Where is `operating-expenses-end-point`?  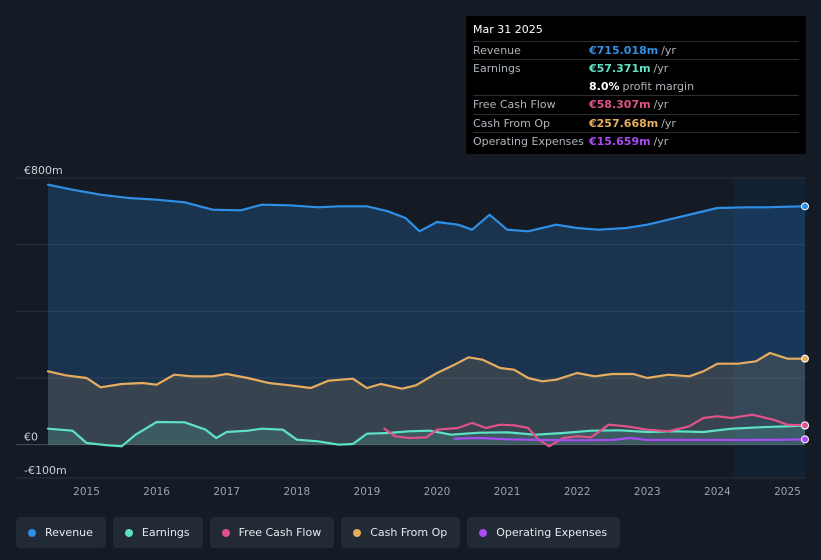
operating-expenses-end-point is located at coordinates (805, 439).